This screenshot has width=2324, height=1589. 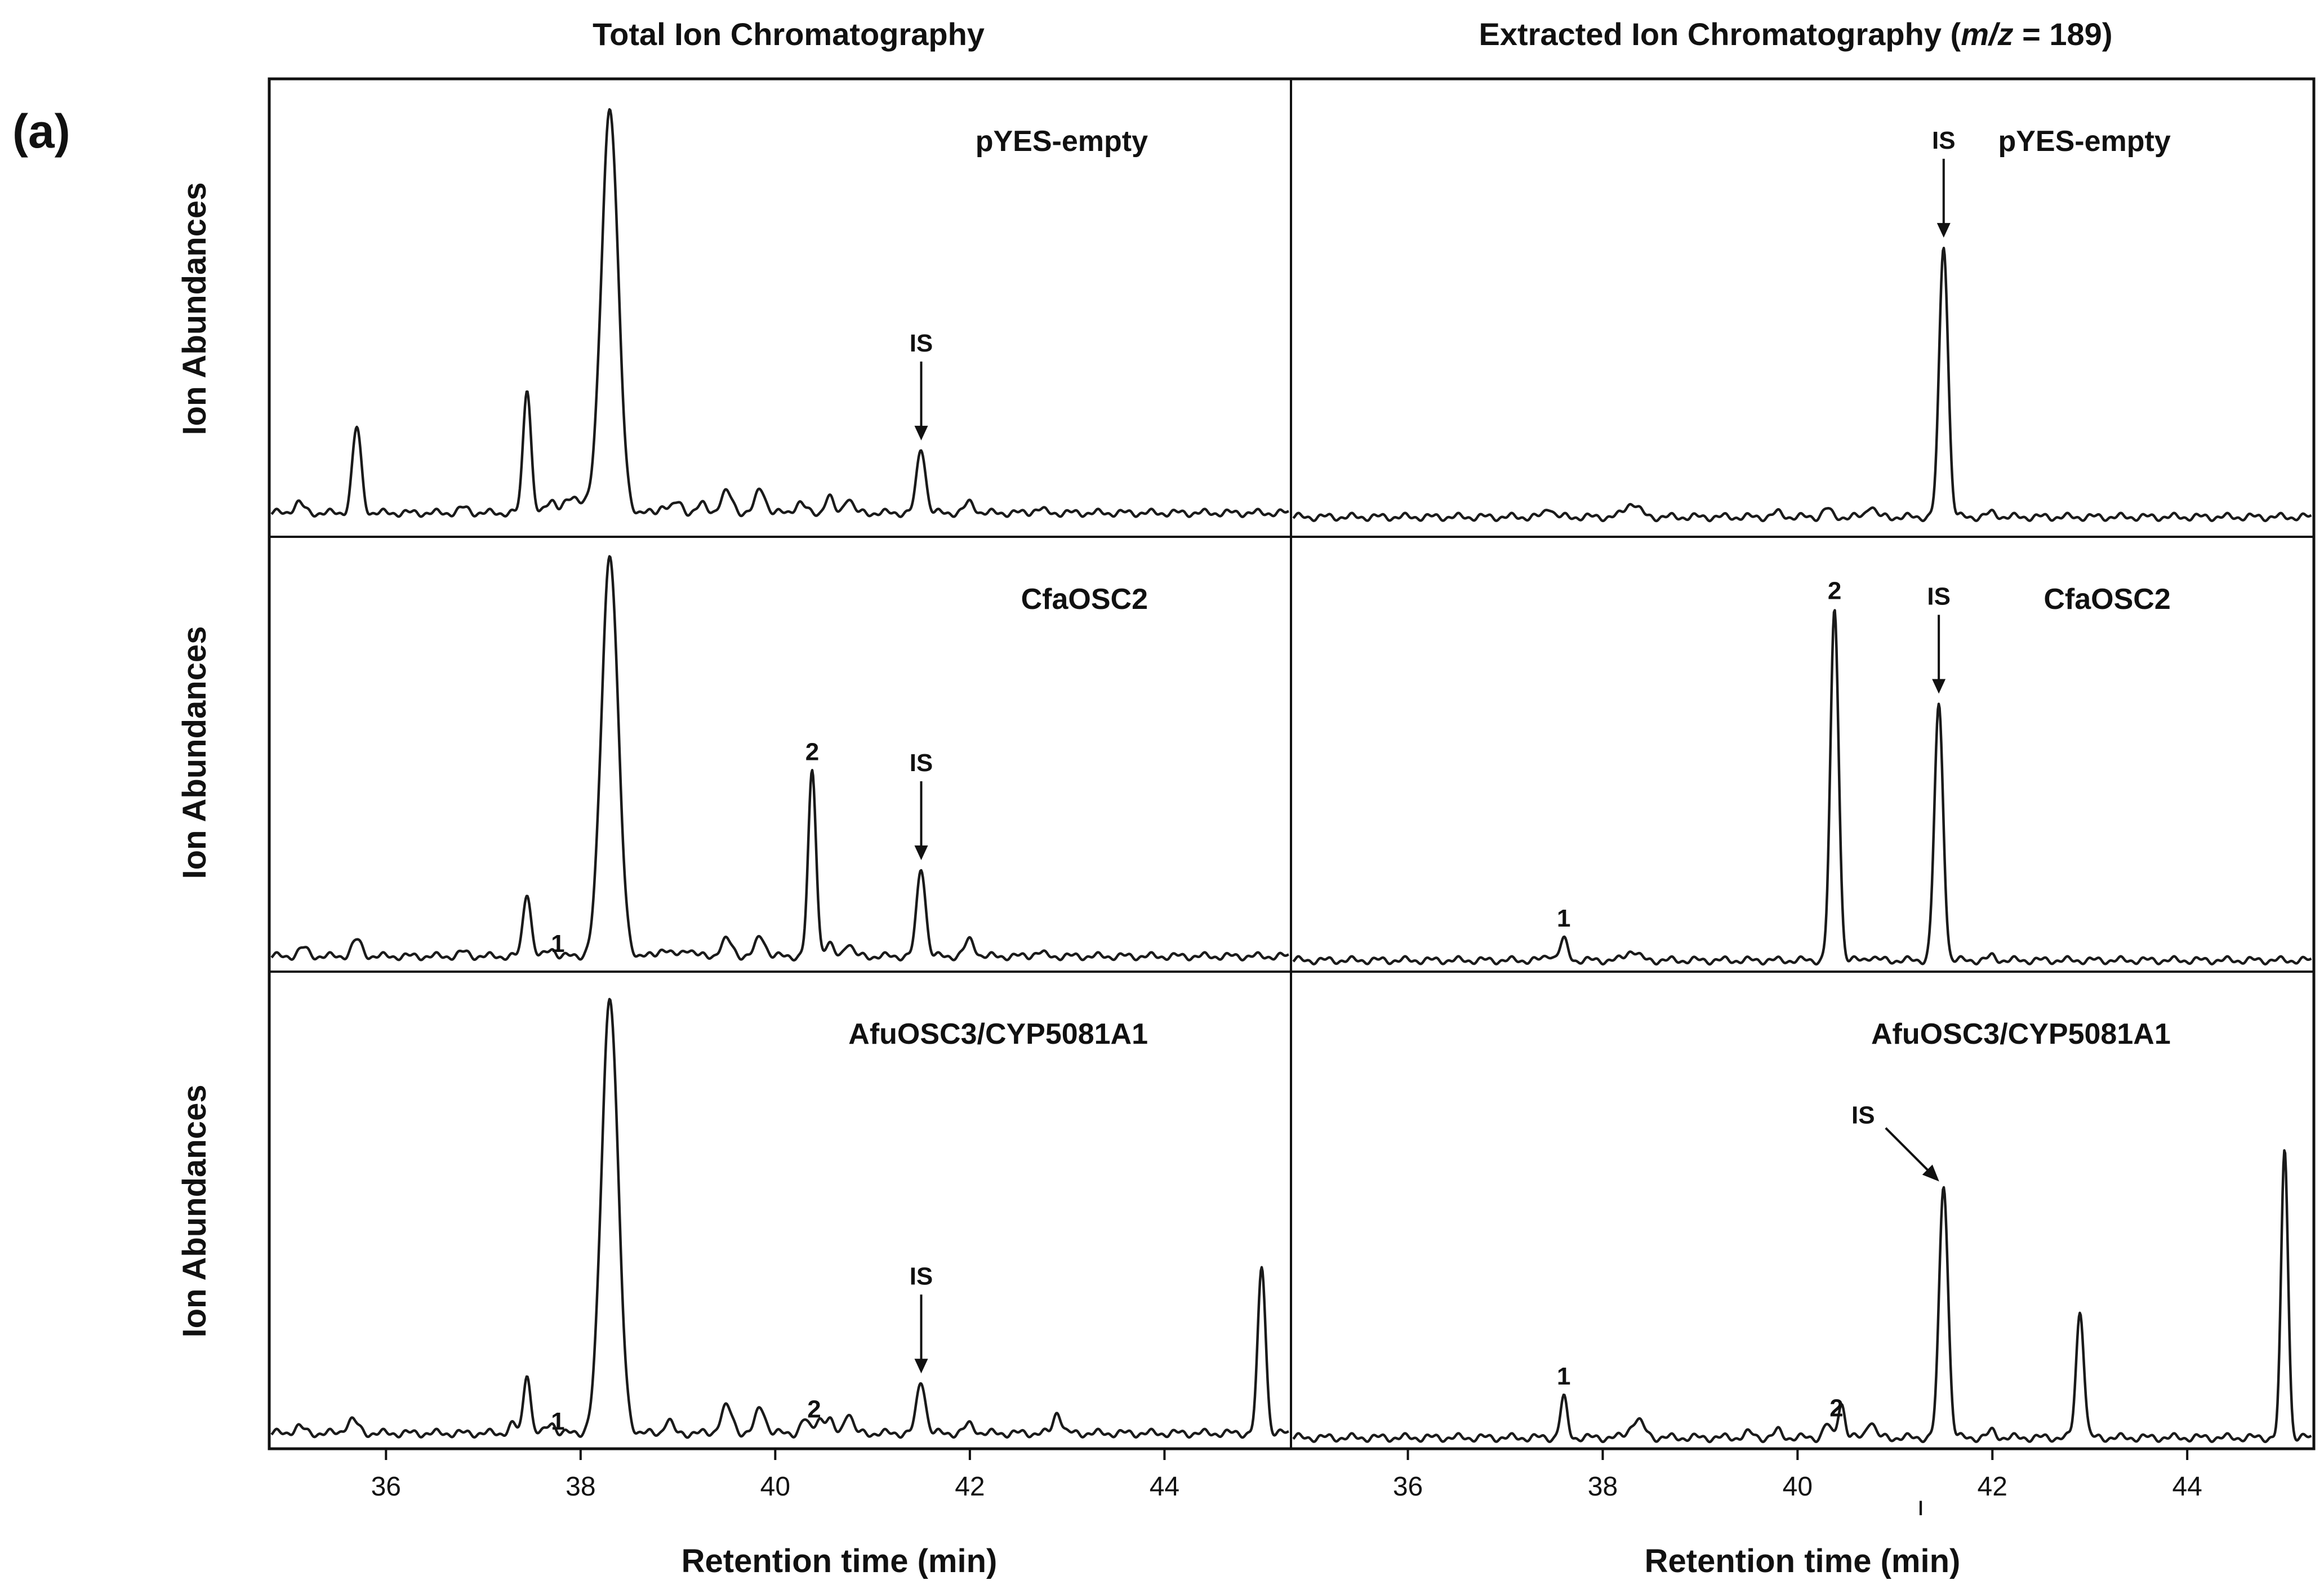 What do you see at coordinates (840, 1561) in the screenshot?
I see `tic-x-axis-label: Retention time (min)` at bounding box center [840, 1561].